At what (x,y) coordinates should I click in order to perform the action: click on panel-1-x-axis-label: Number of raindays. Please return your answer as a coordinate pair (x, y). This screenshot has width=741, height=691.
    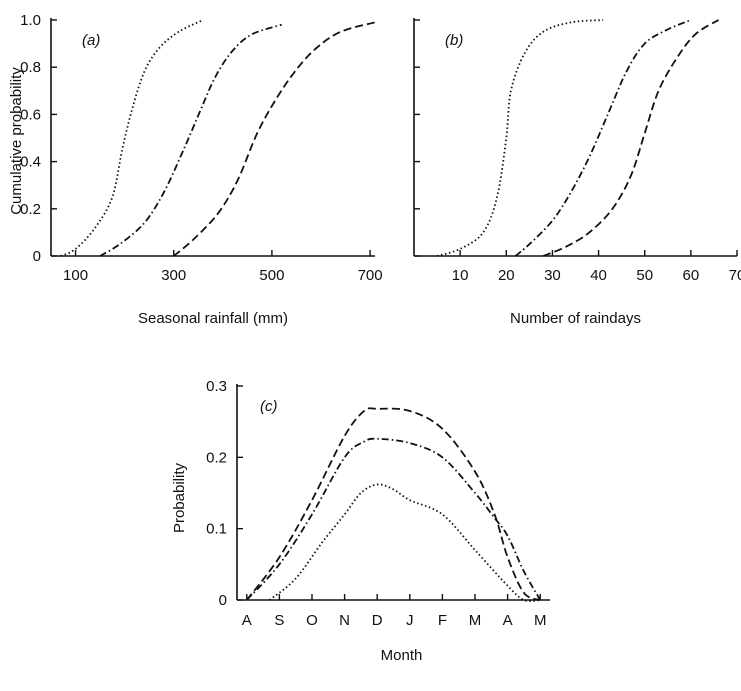
    Looking at the image, I should click on (575, 318).